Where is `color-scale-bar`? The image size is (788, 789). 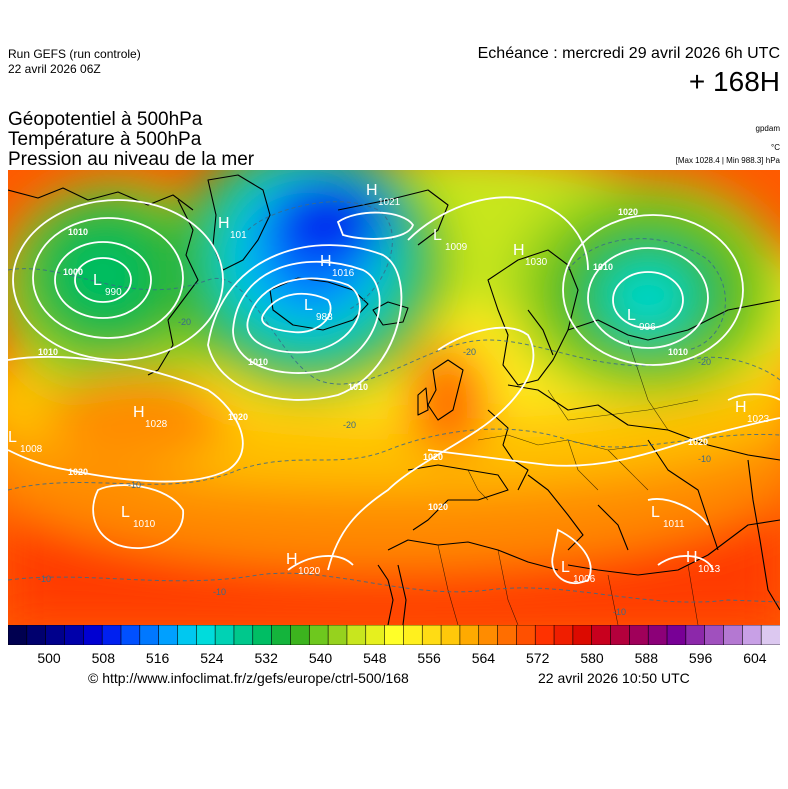
color-scale-bar is located at coordinates (394, 635).